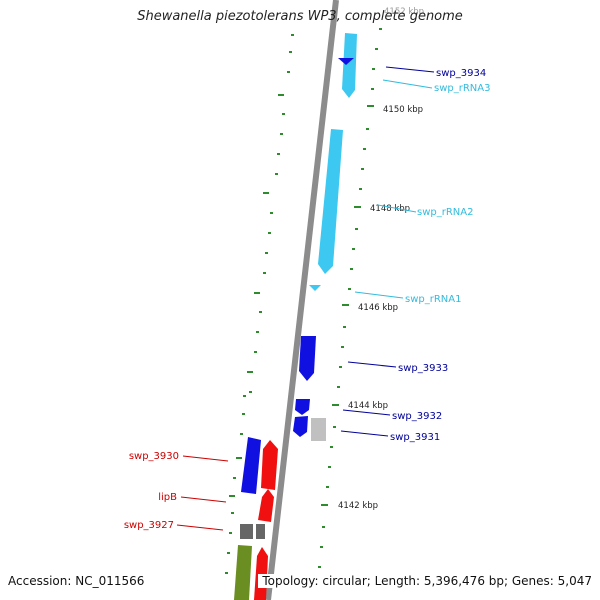  Describe the element at coordinates (403, 110) in the screenshot. I see `scale-label-4150: 4150 kbp` at that location.